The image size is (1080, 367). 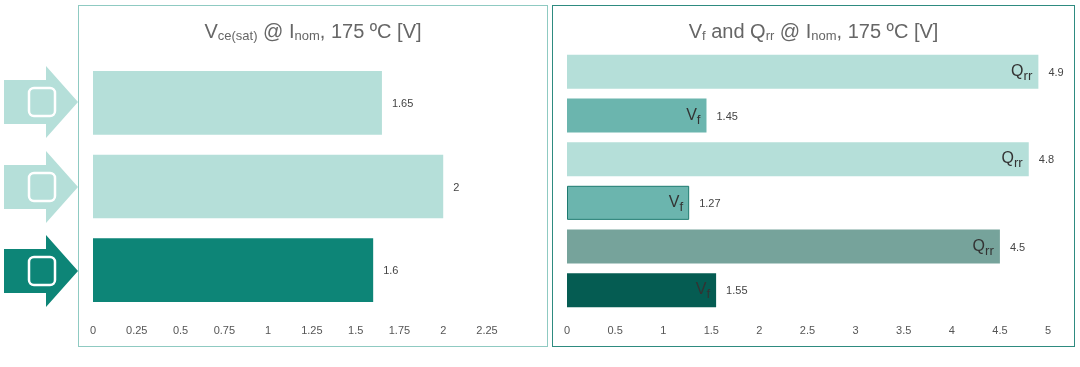 I want to click on x-tick-label: 0.25, so click(x=137, y=329).